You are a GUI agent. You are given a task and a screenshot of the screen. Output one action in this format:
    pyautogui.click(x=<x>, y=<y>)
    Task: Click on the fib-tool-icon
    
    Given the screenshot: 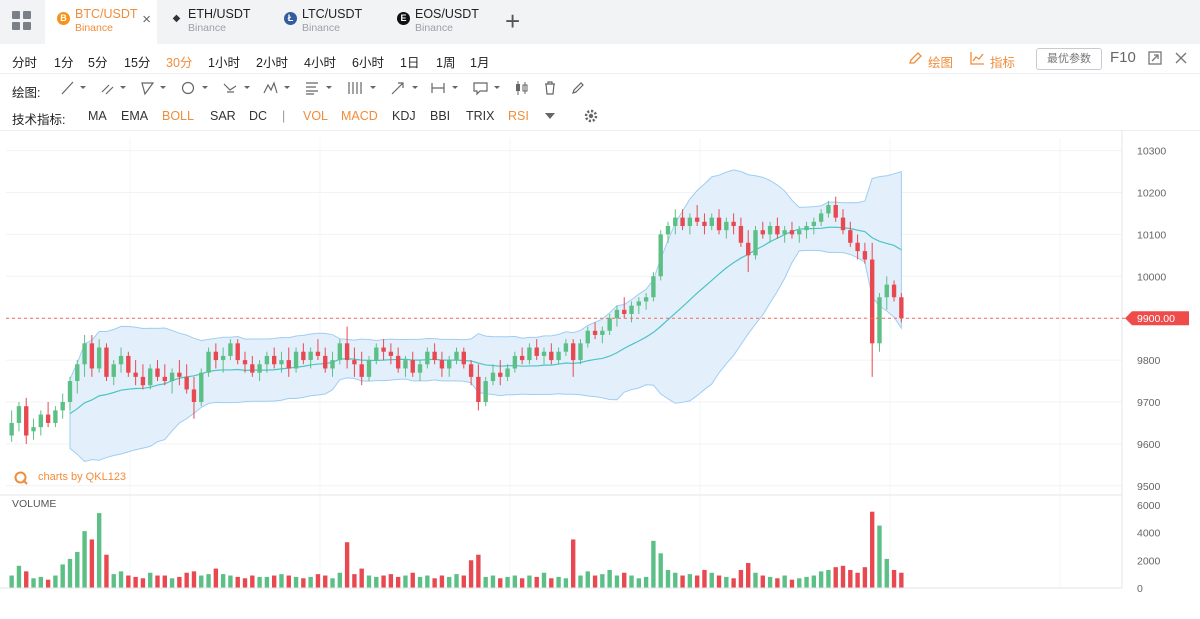 What is the action you would take?
    pyautogui.click(x=238, y=88)
    